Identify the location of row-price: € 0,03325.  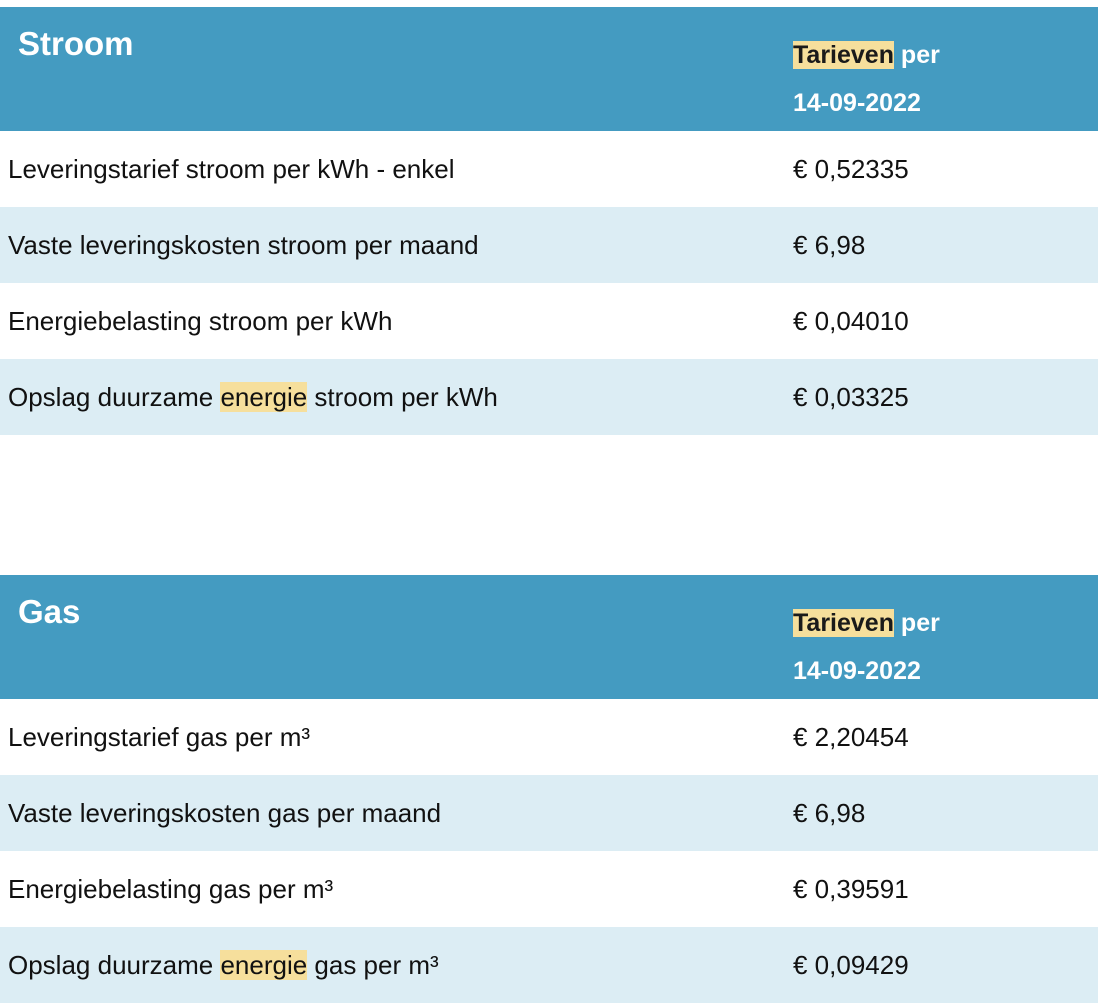
(851, 397).